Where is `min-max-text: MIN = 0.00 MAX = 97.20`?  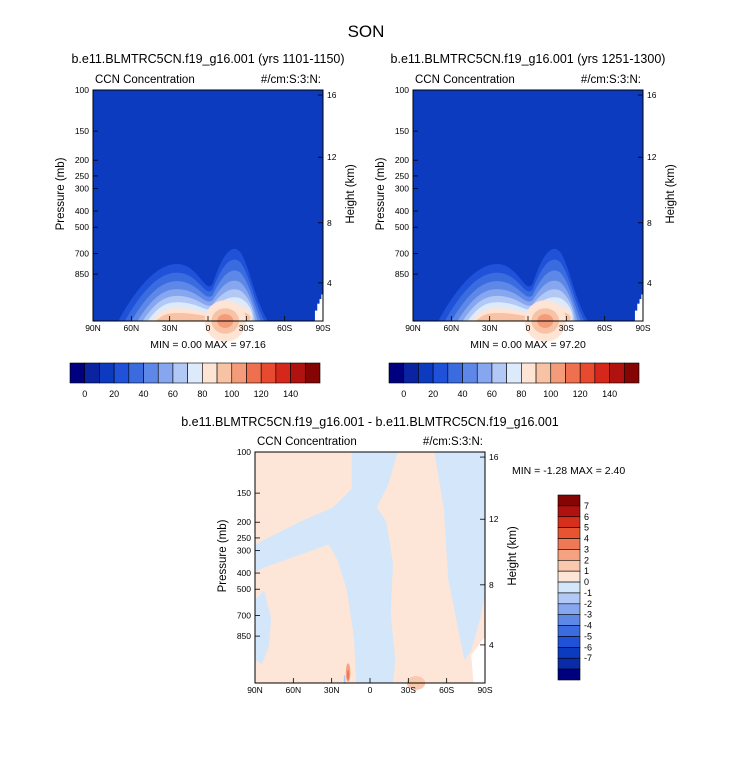
min-max-text: MIN = 0.00 MAX = 97.20 is located at coordinates (528, 345).